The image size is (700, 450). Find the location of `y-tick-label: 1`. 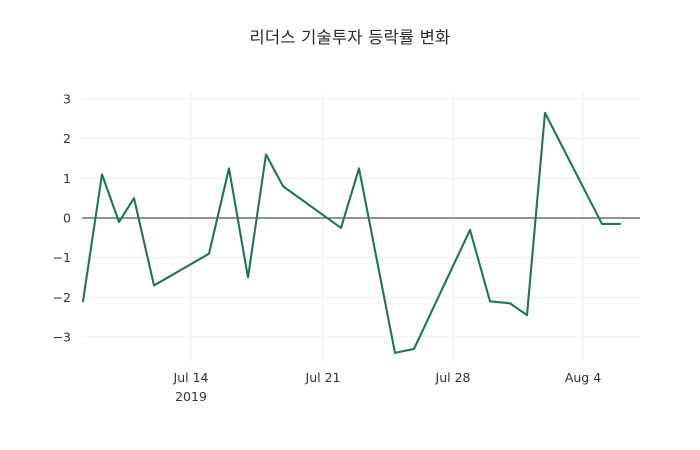

y-tick-label: 1 is located at coordinates (67, 178).